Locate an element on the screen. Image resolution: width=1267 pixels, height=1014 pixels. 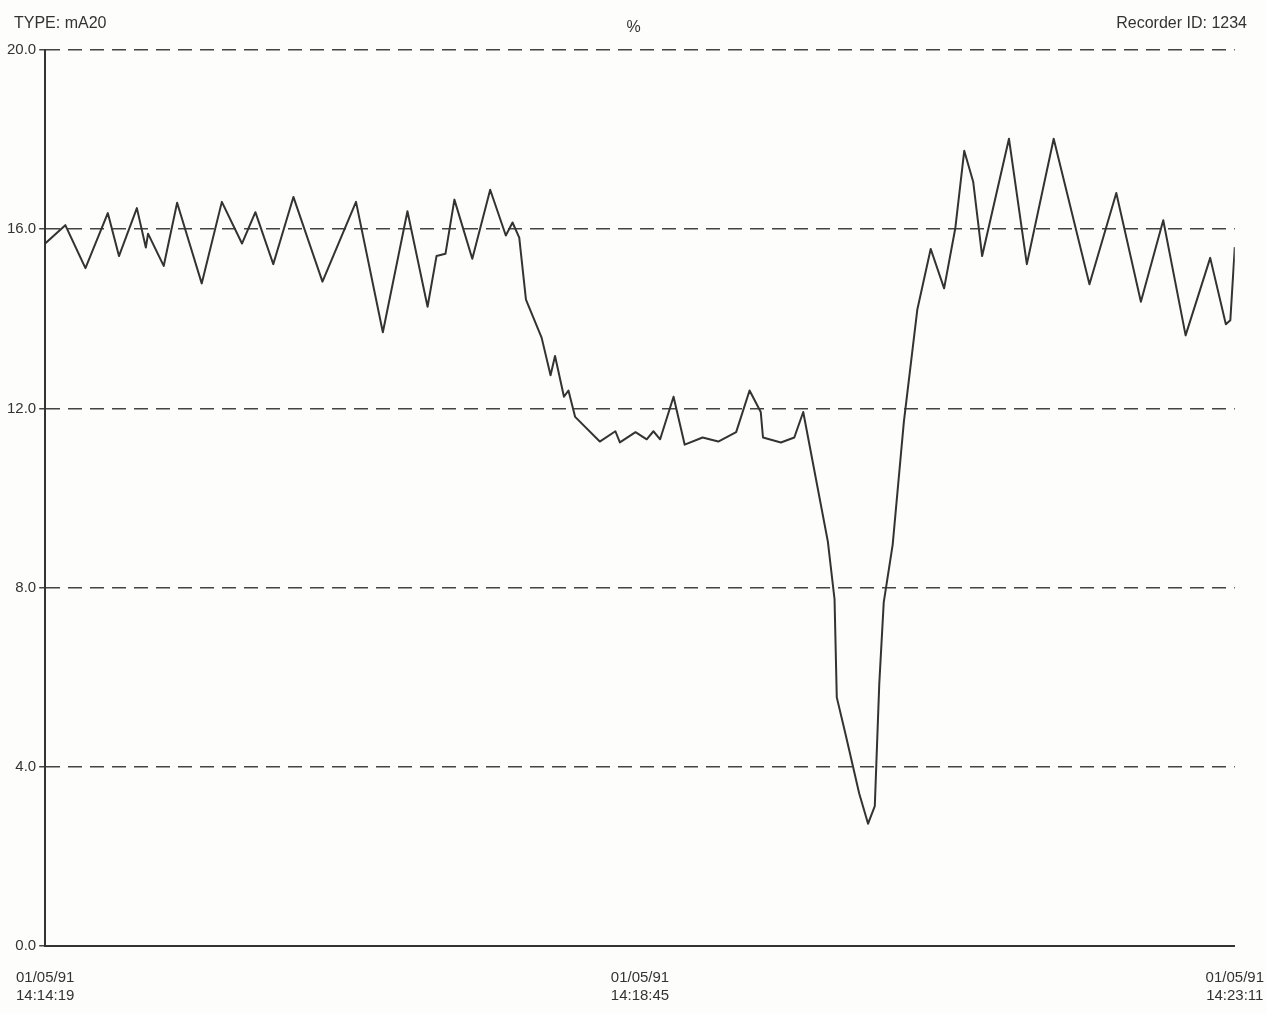
y-tick-label: 16.0 is located at coordinates (21, 228).